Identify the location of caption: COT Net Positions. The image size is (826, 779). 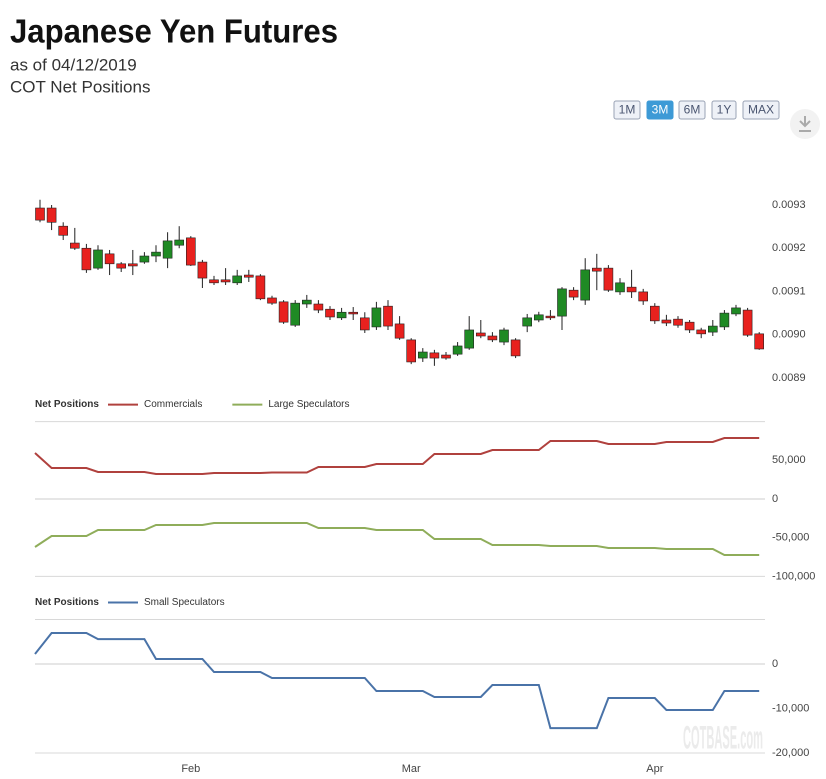
(80, 86).